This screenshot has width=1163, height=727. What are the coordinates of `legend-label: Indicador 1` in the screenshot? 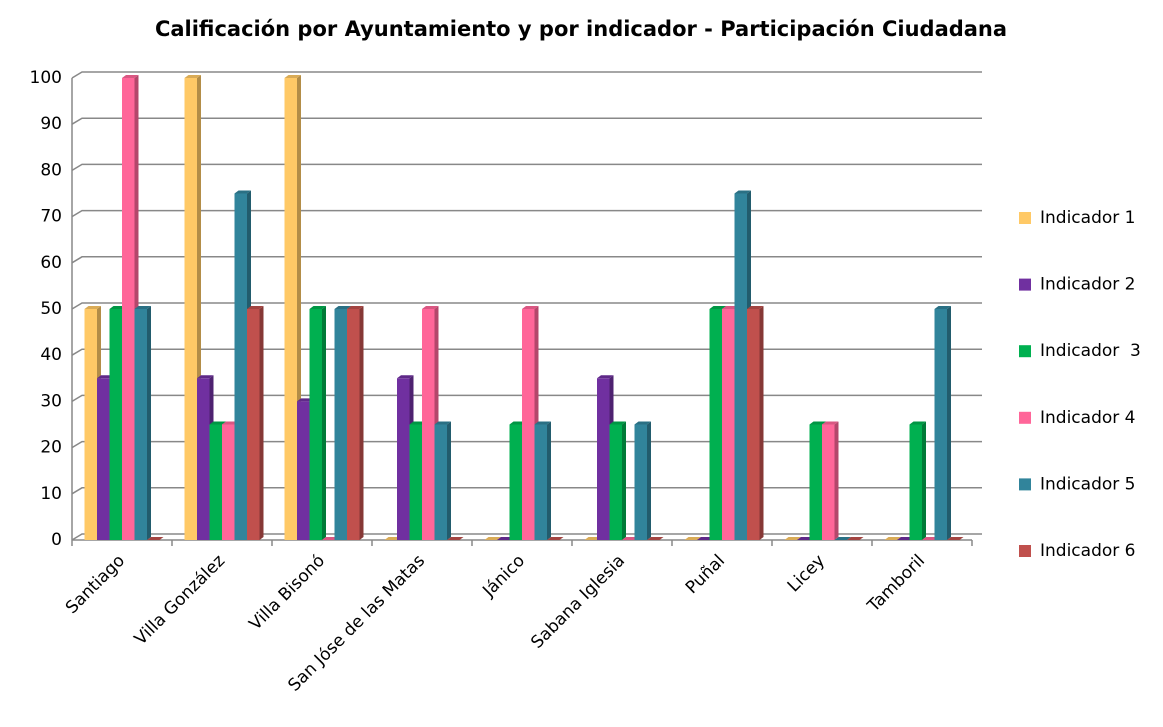 It's located at (1087, 218).